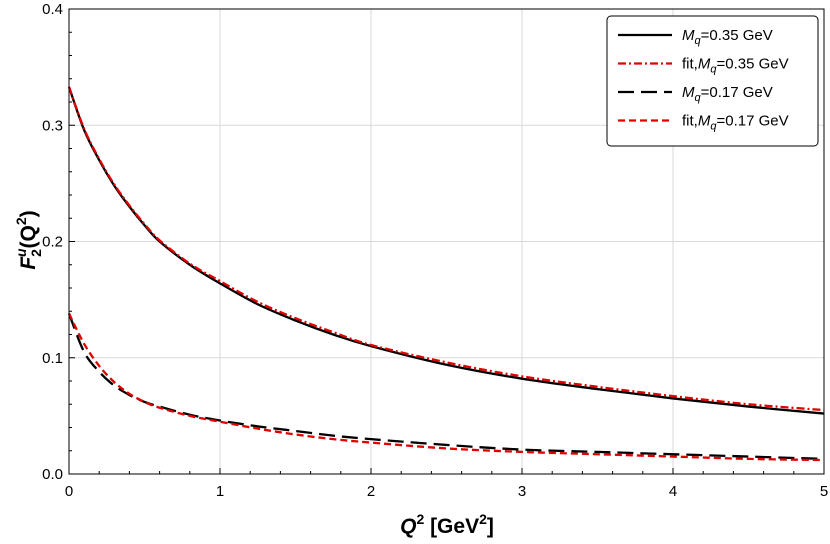 The width and height of the screenshot is (830, 544). I want to click on x-tick-label: 2, so click(371, 491).